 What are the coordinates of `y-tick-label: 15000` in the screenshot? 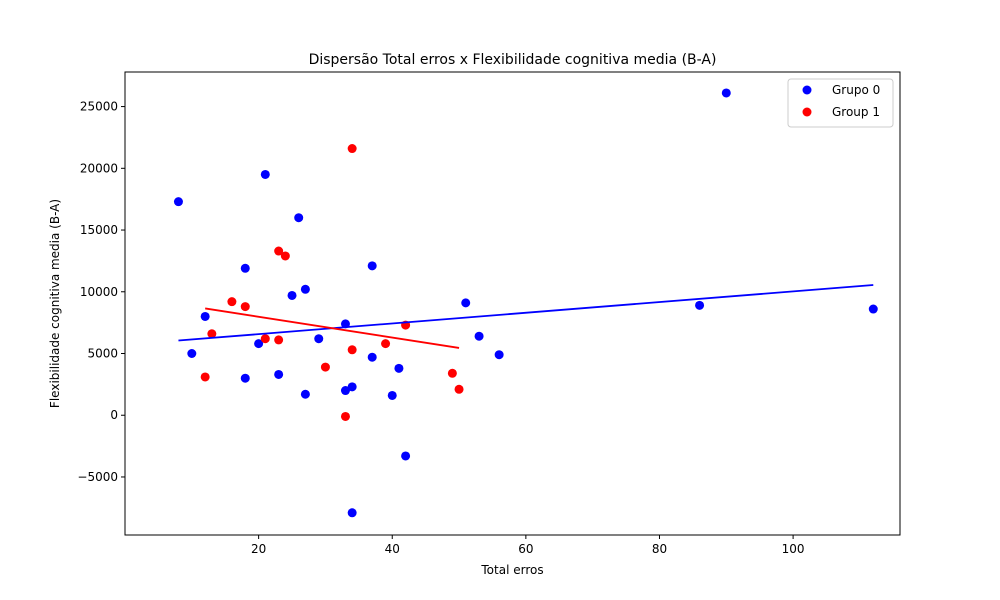 It's located at (99, 230).